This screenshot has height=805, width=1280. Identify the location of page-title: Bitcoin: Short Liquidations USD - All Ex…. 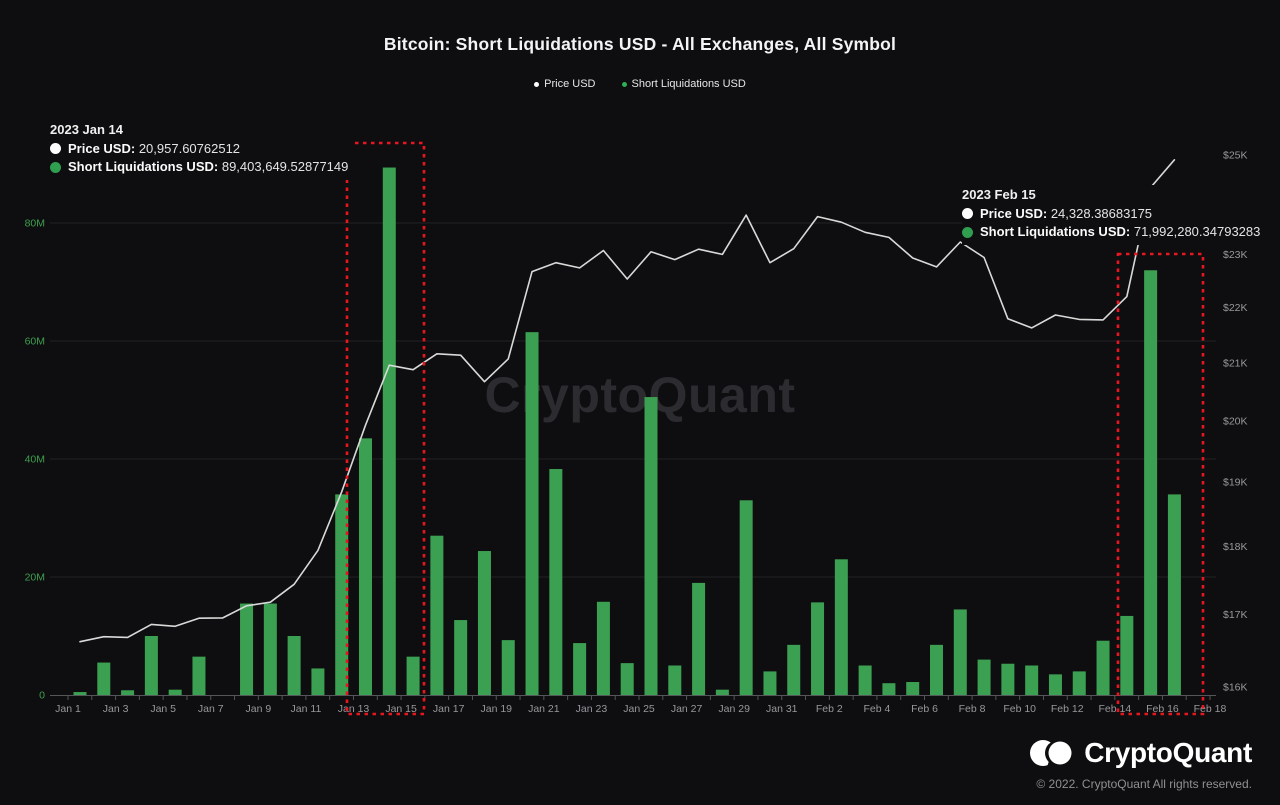
(640, 44).